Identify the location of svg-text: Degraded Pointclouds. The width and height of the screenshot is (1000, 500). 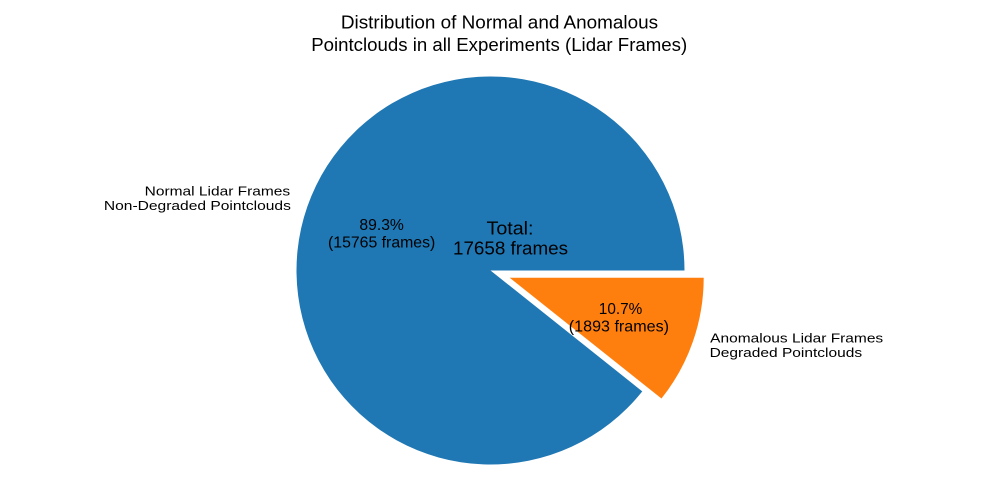
(786, 352).